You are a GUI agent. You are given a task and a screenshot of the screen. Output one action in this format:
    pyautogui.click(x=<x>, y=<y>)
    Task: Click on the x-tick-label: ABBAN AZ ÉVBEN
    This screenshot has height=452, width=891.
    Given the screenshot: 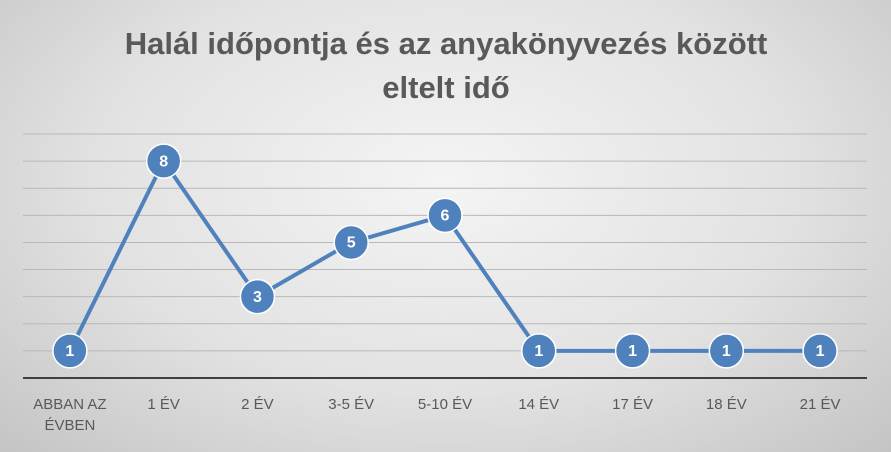 What is the action you would take?
    pyautogui.click(x=70, y=415)
    